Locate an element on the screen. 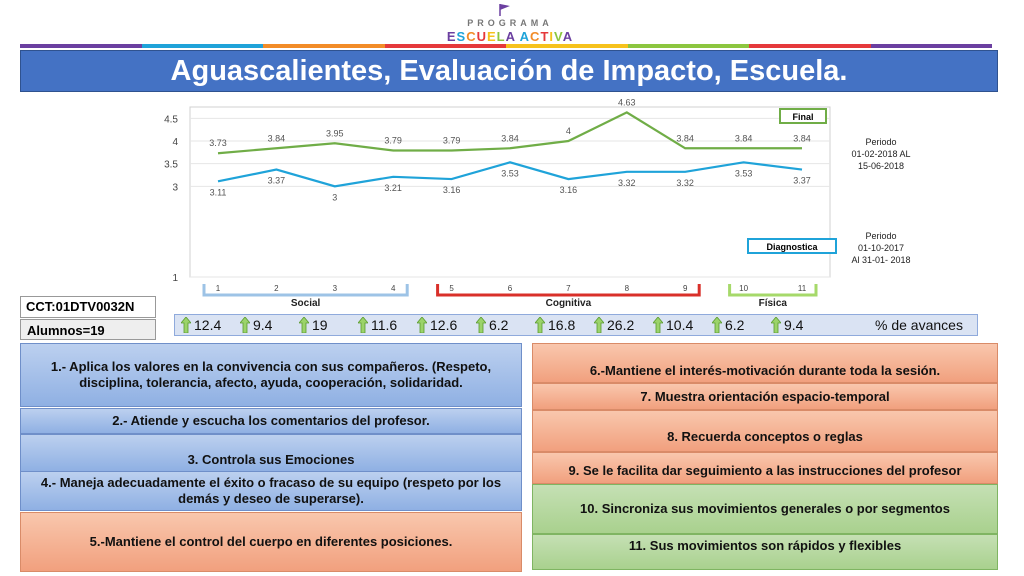 The width and height of the screenshot is (1024, 576). legend-diagnostica-box is located at coordinates (792, 246).